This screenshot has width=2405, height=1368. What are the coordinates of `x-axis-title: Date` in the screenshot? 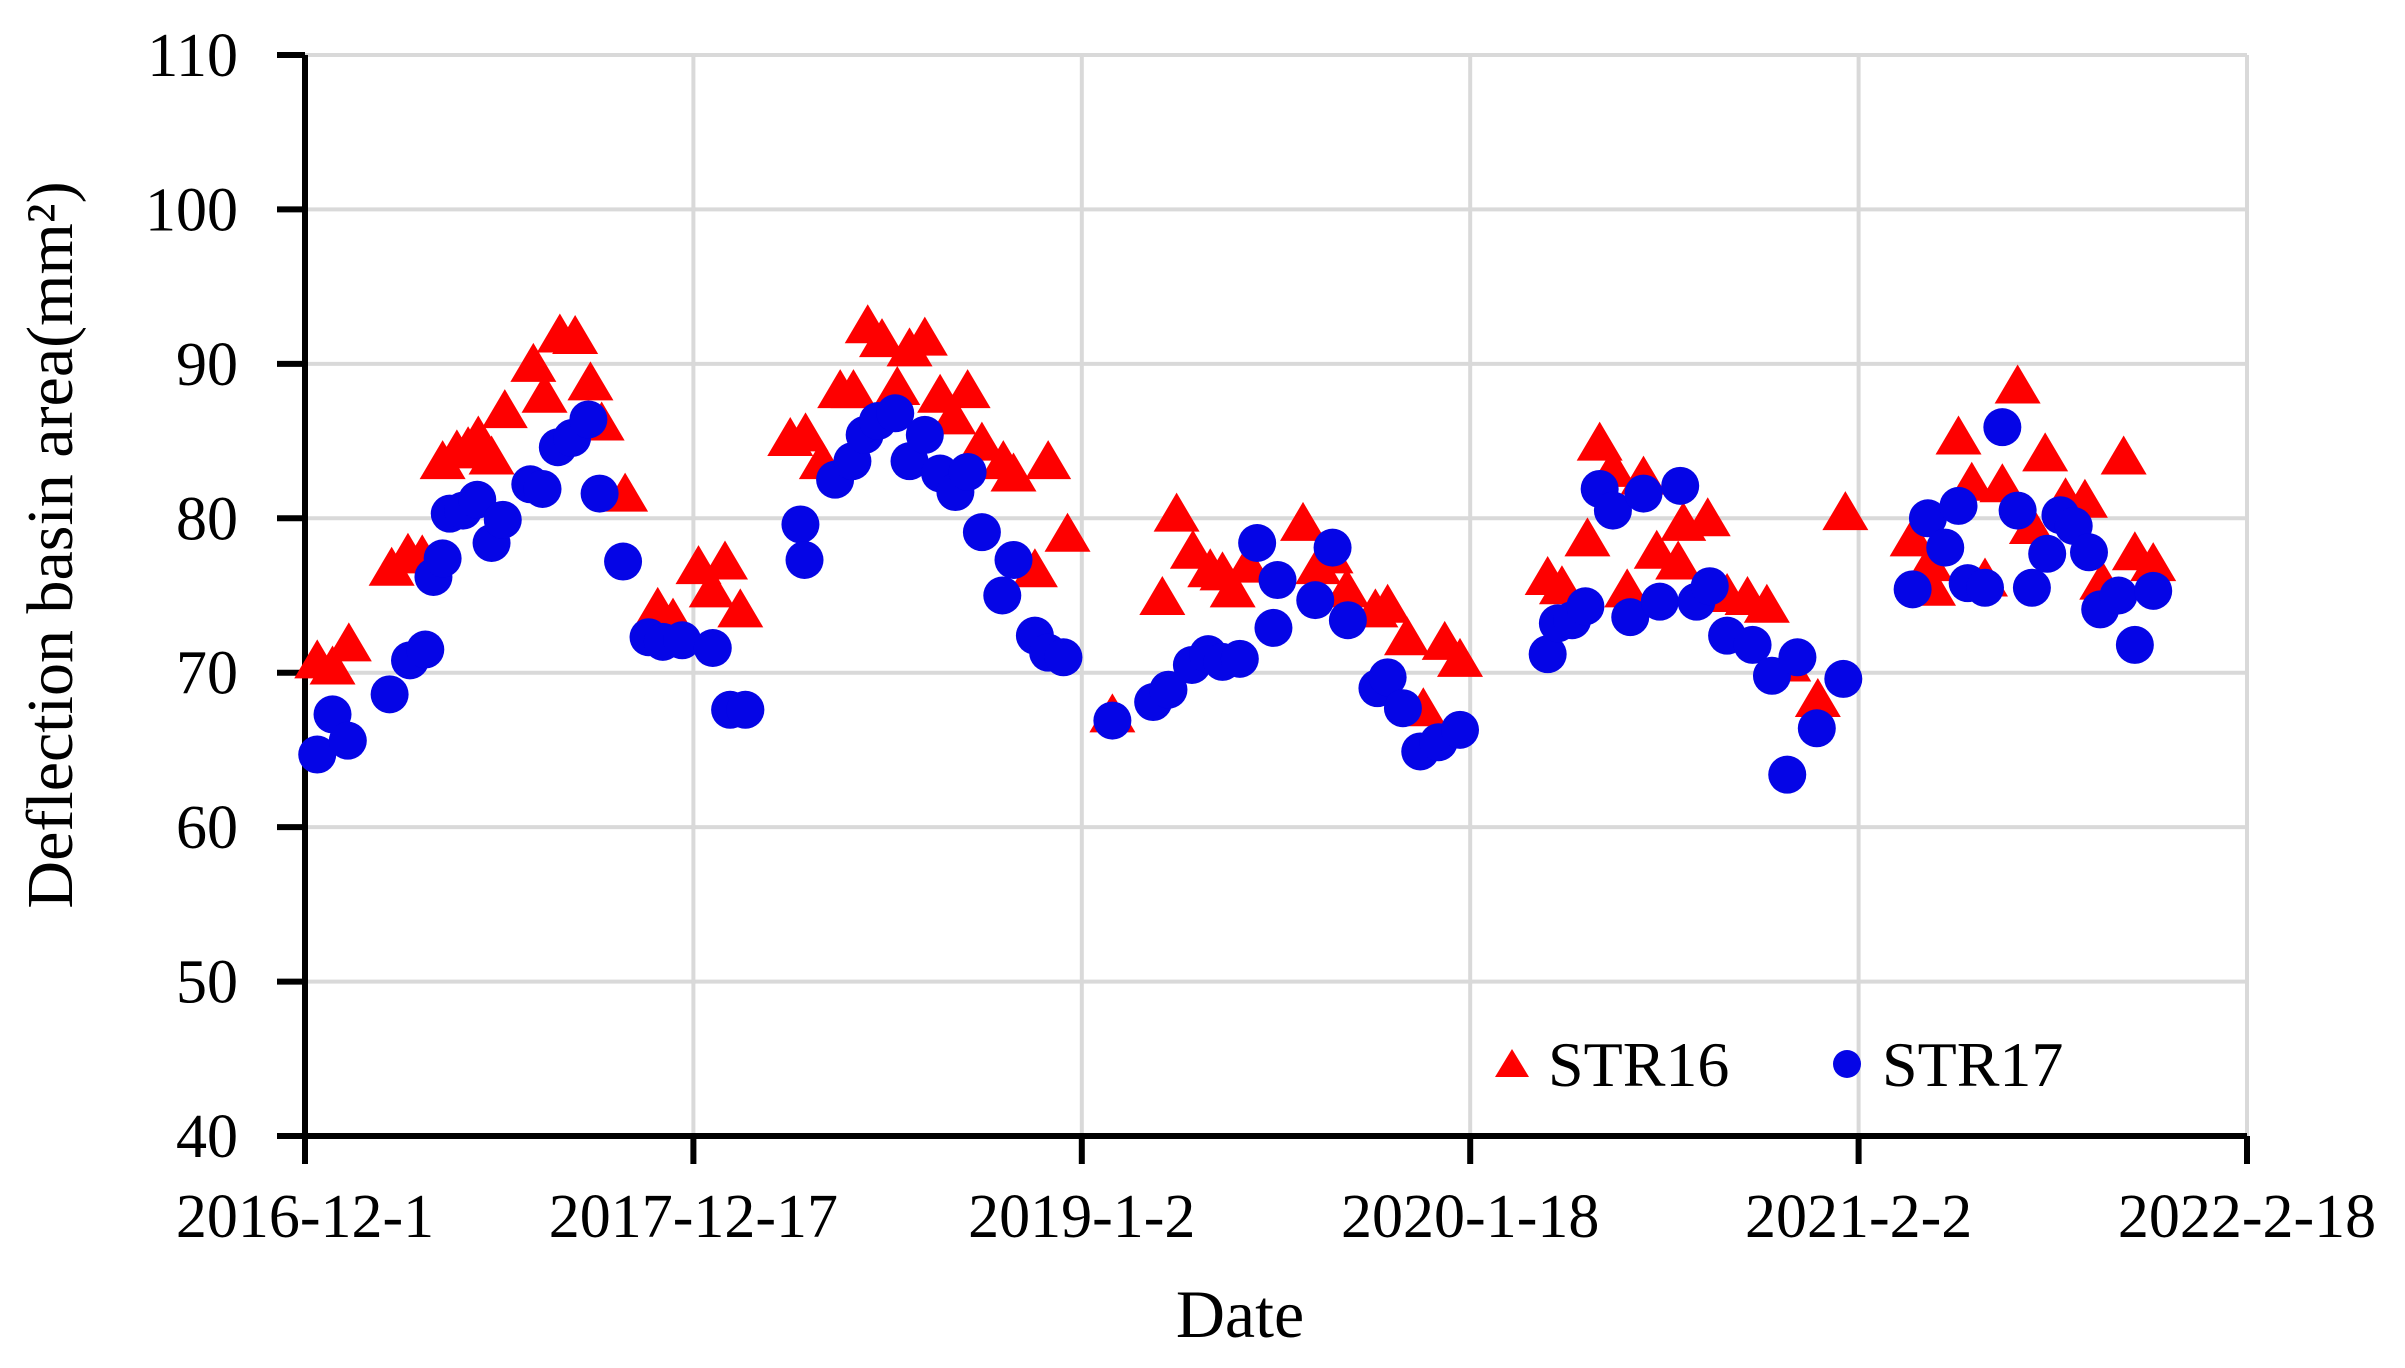 It's located at (1240, 1314).